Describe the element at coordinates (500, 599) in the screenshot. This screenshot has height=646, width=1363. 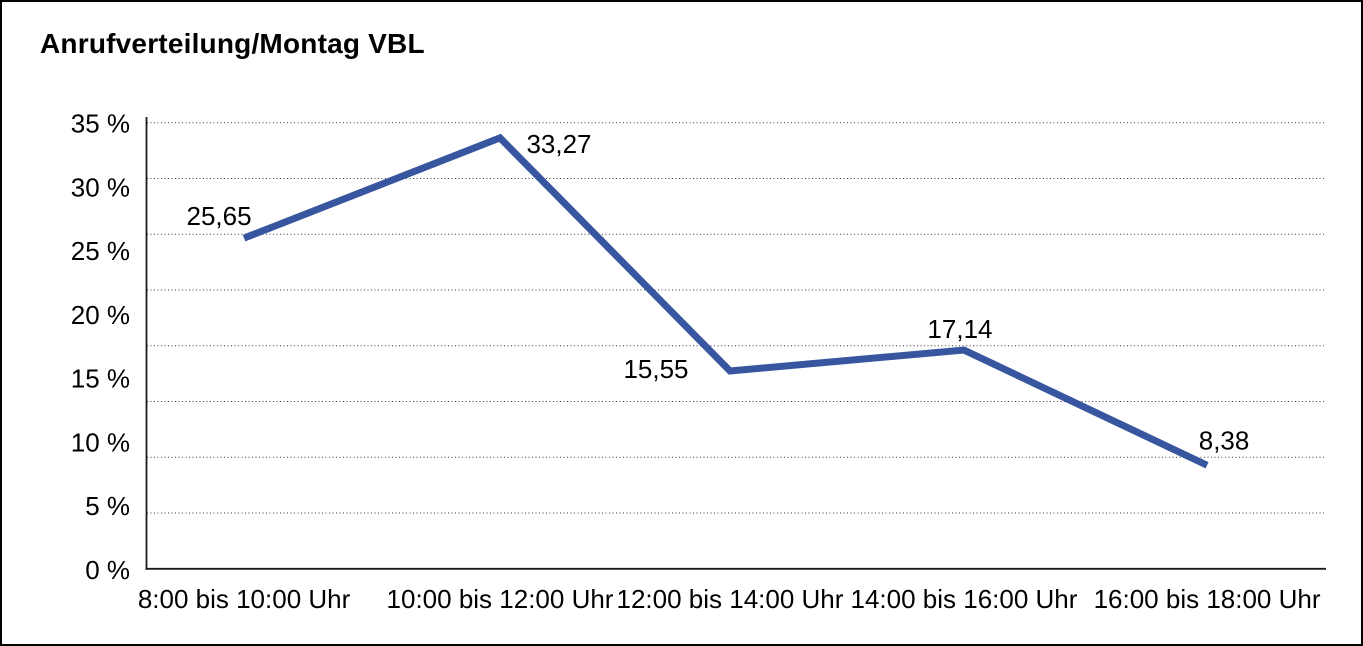
I see `x-category-label: 10:00 bis 12:00 Uhr` at that location.